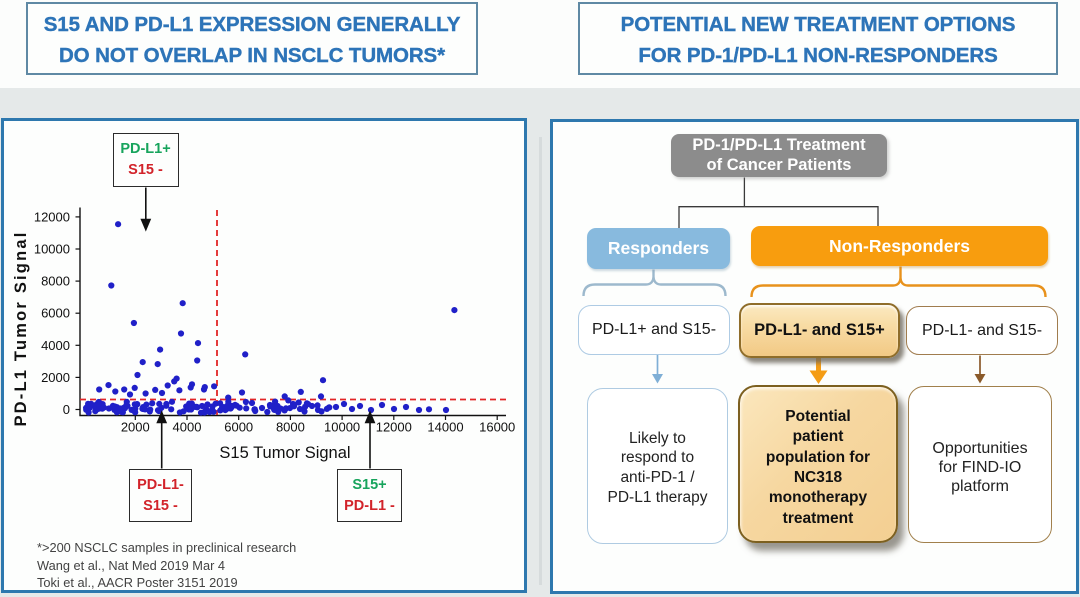 The image size is (1080, 597). I want to click on svg-text: 16000, so click(497, 427).